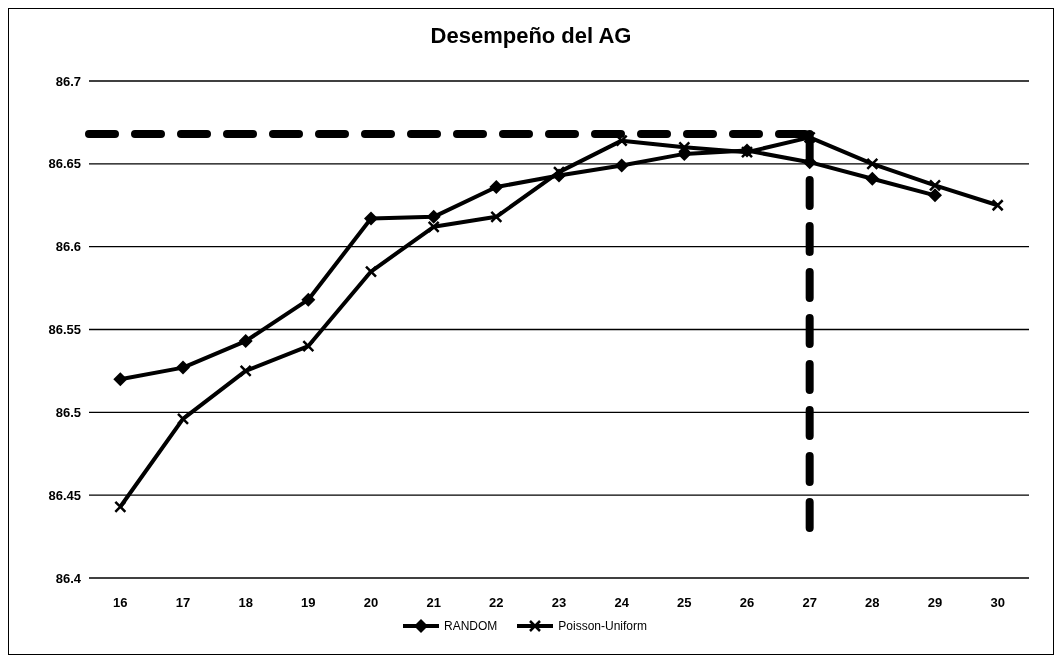  What do you see at coordinates (622, 603) in the screenshot?
I see `x-tick-label: 24` at bounding box center [622, 603].